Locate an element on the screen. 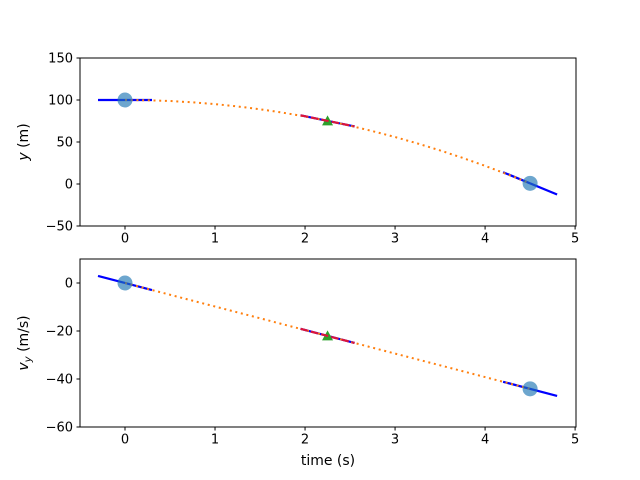  y-axis-label-part: (m/s) is located at coordinates (24, 335).